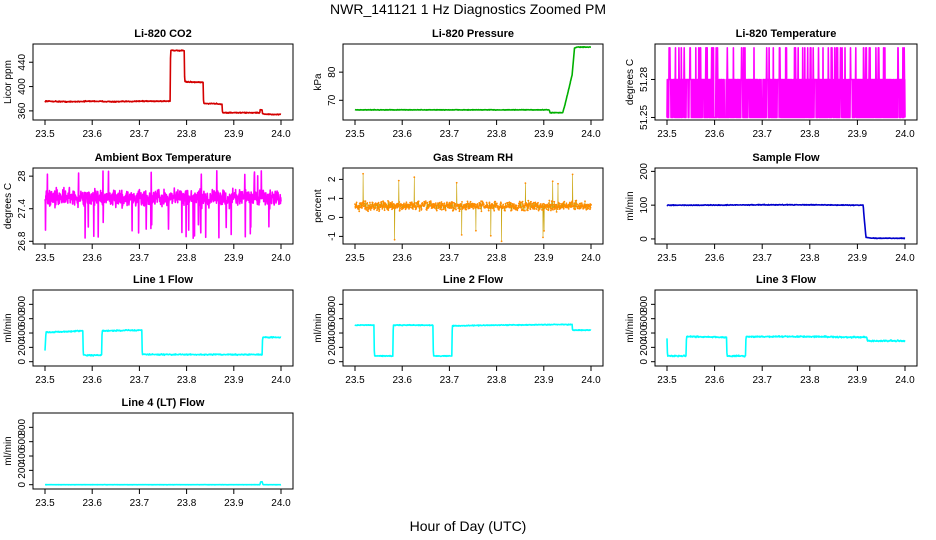 The image size is (936, 540). I want to click on y-tick-label: 80, so click(332, 72).